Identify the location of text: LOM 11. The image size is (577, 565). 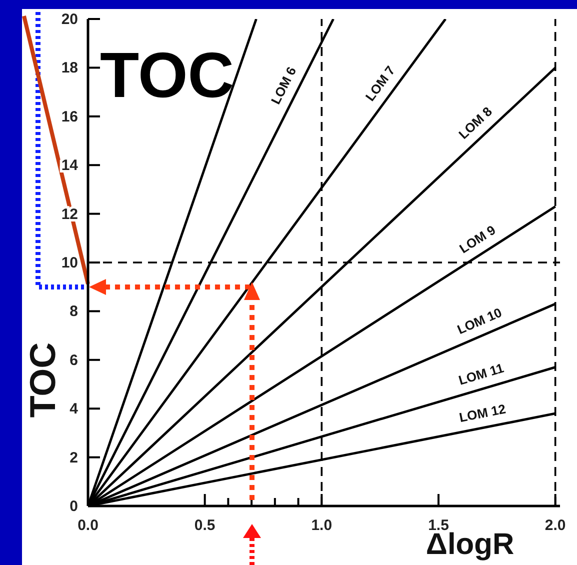
(481, 374).